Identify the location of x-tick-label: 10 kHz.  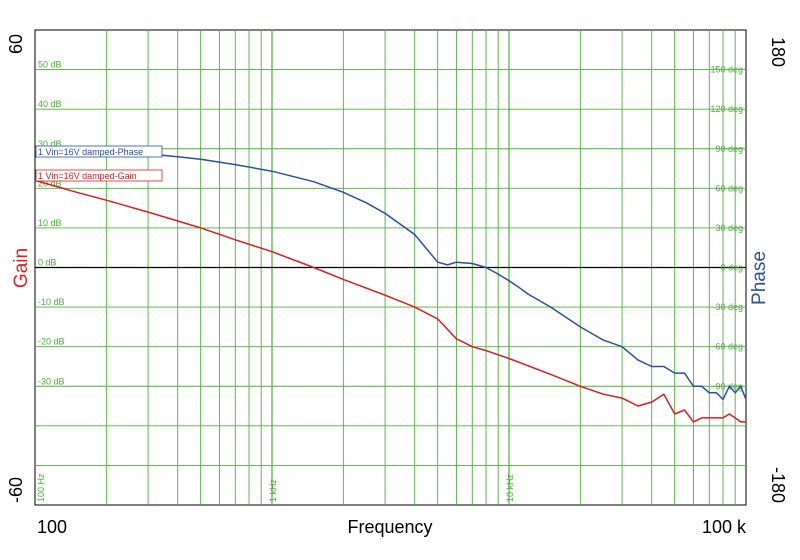
(510, 487).